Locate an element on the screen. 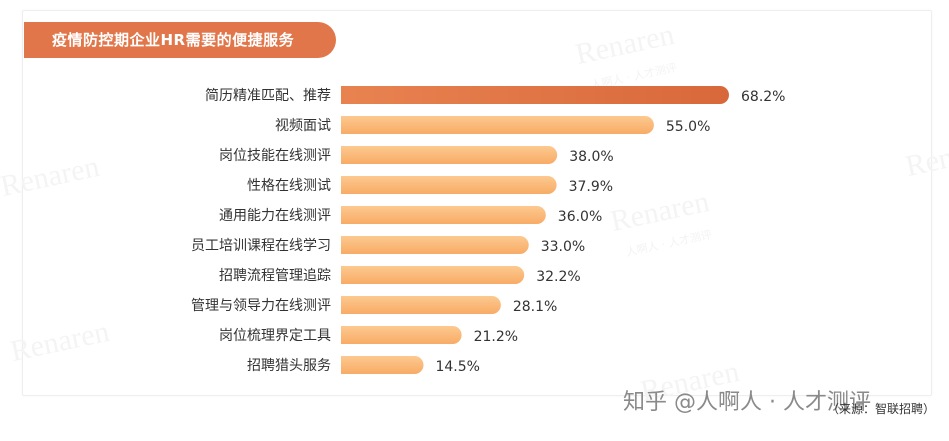  category-label: 招聘流程管理追踪 is located at coordinates (275, 276).